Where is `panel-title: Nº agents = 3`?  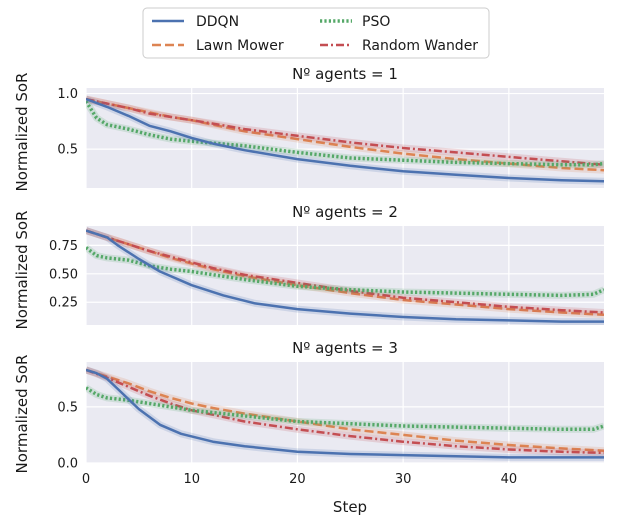
panel-title: Nº agents = 3 is located at coordinates (345, 348).